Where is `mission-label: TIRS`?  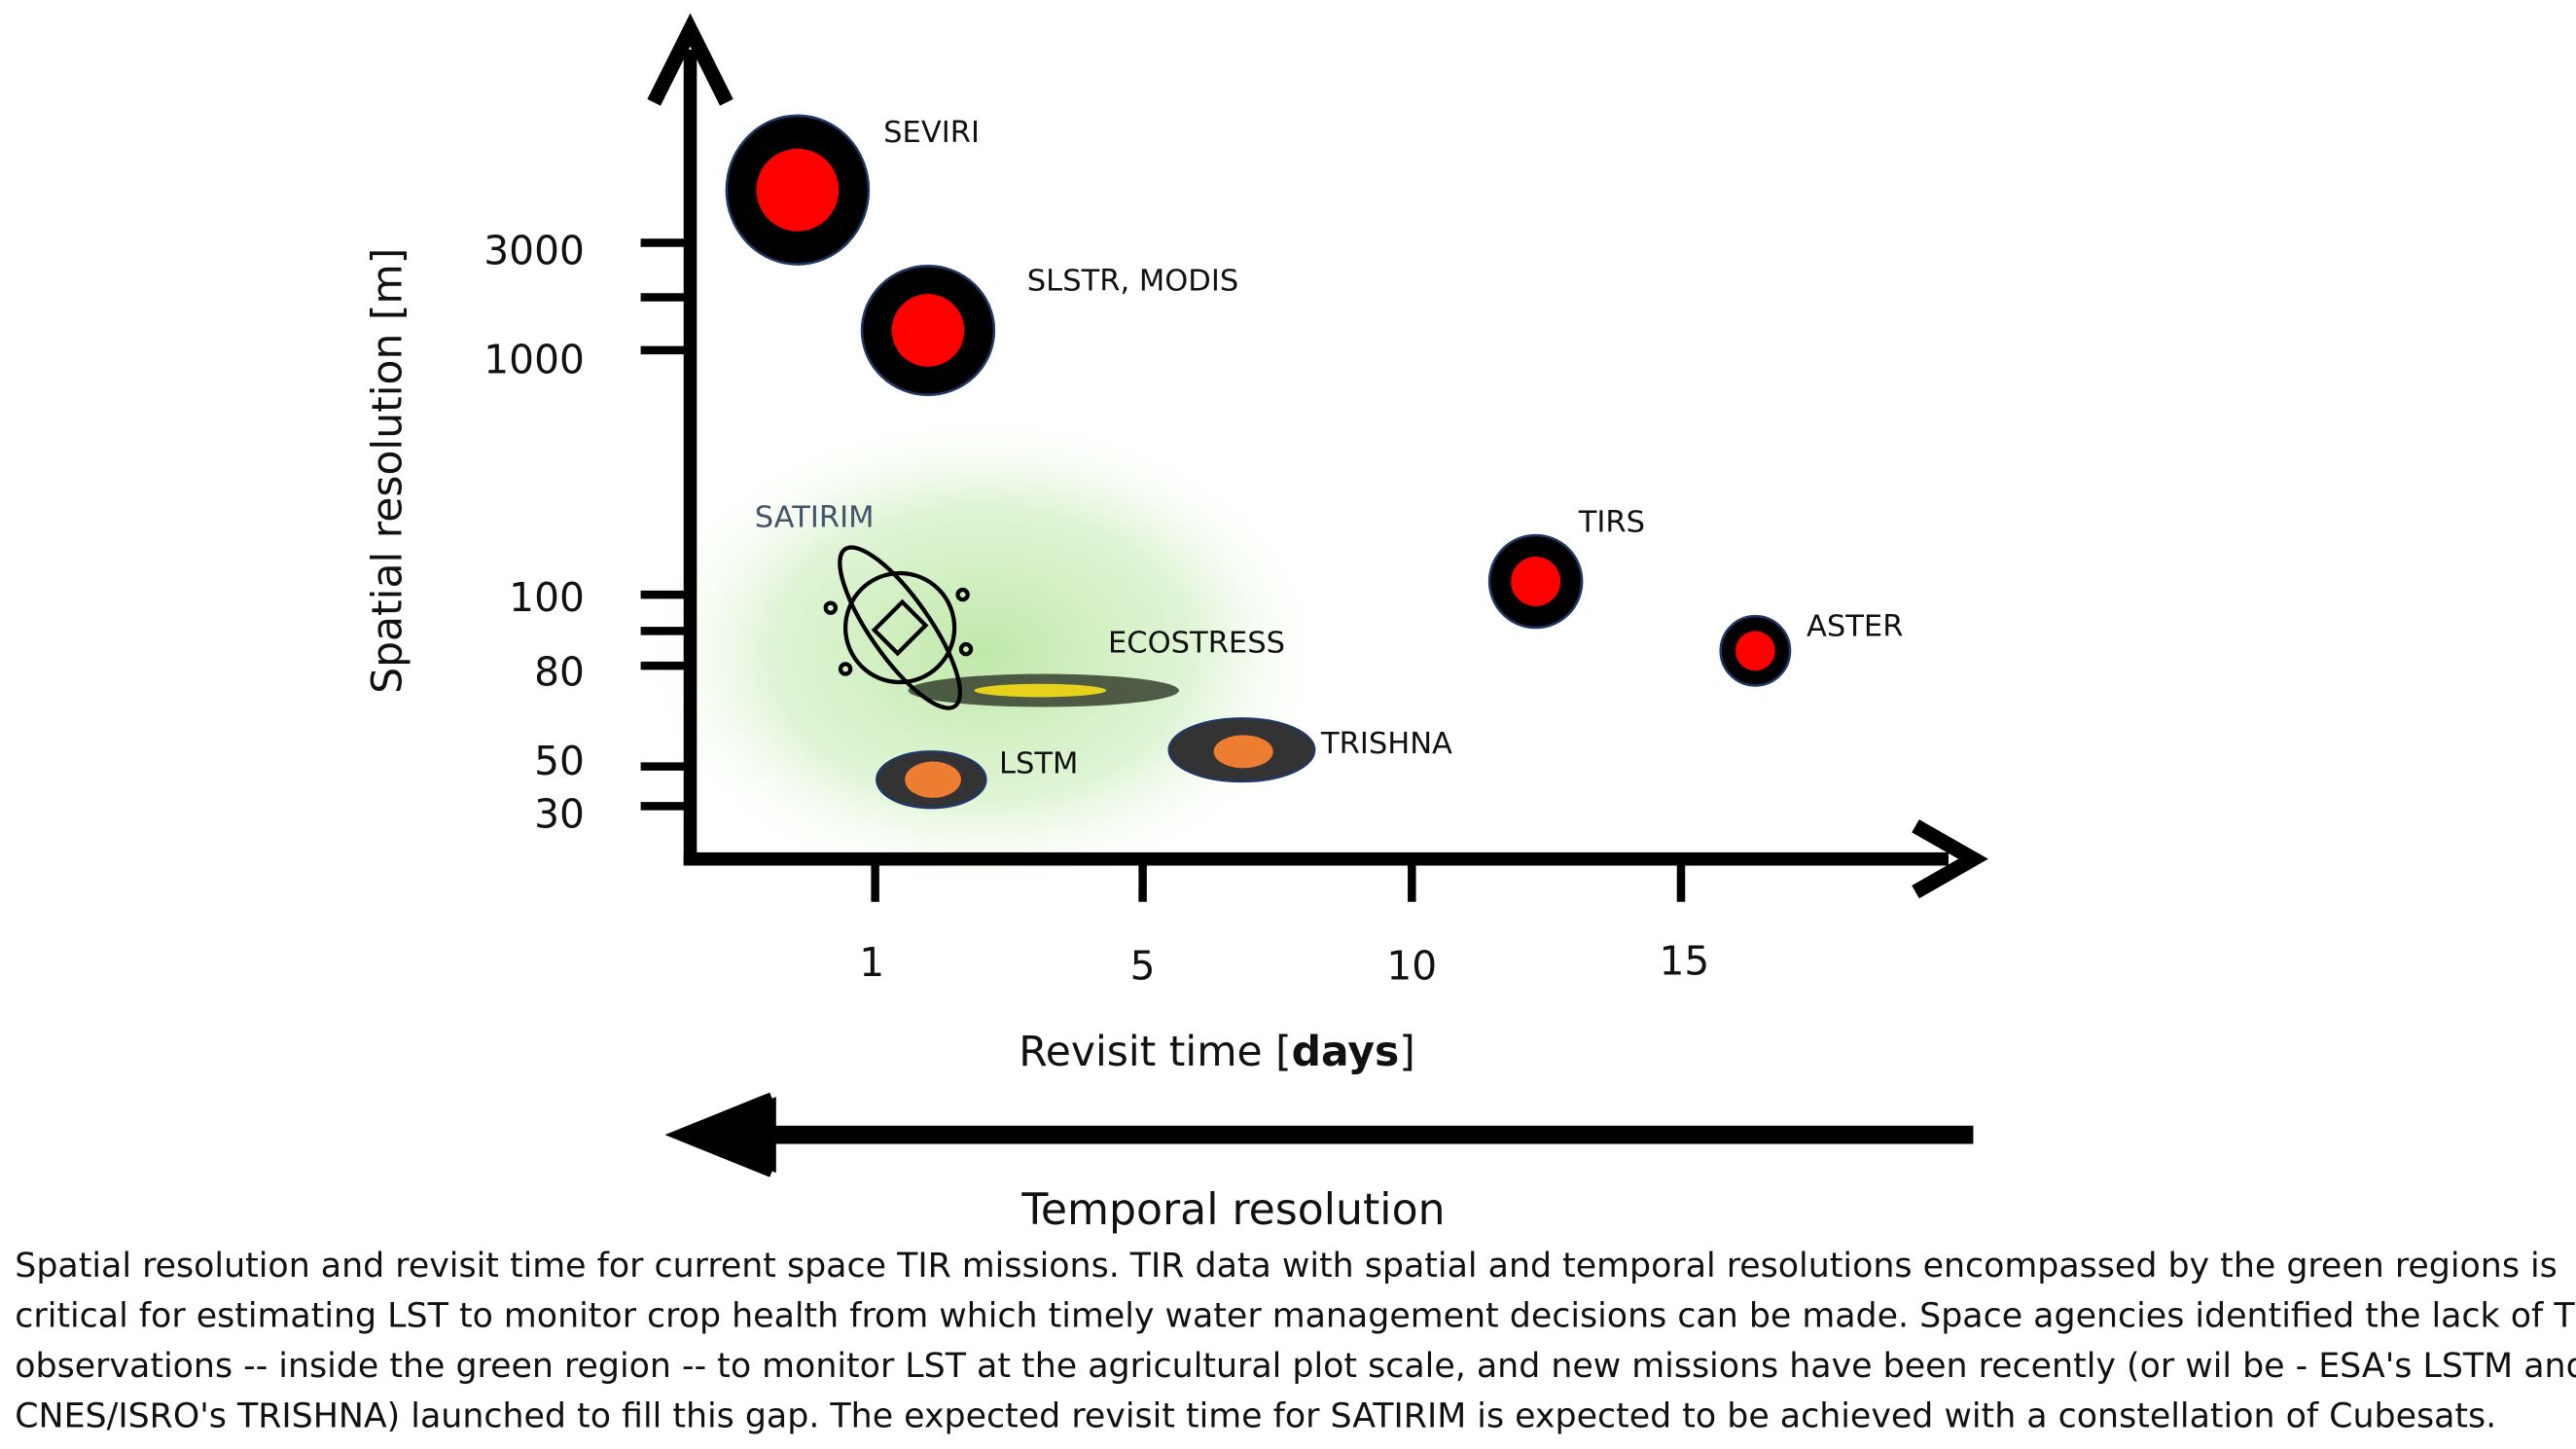
mission-label: TIRS is located at coordinates (1611, 523).